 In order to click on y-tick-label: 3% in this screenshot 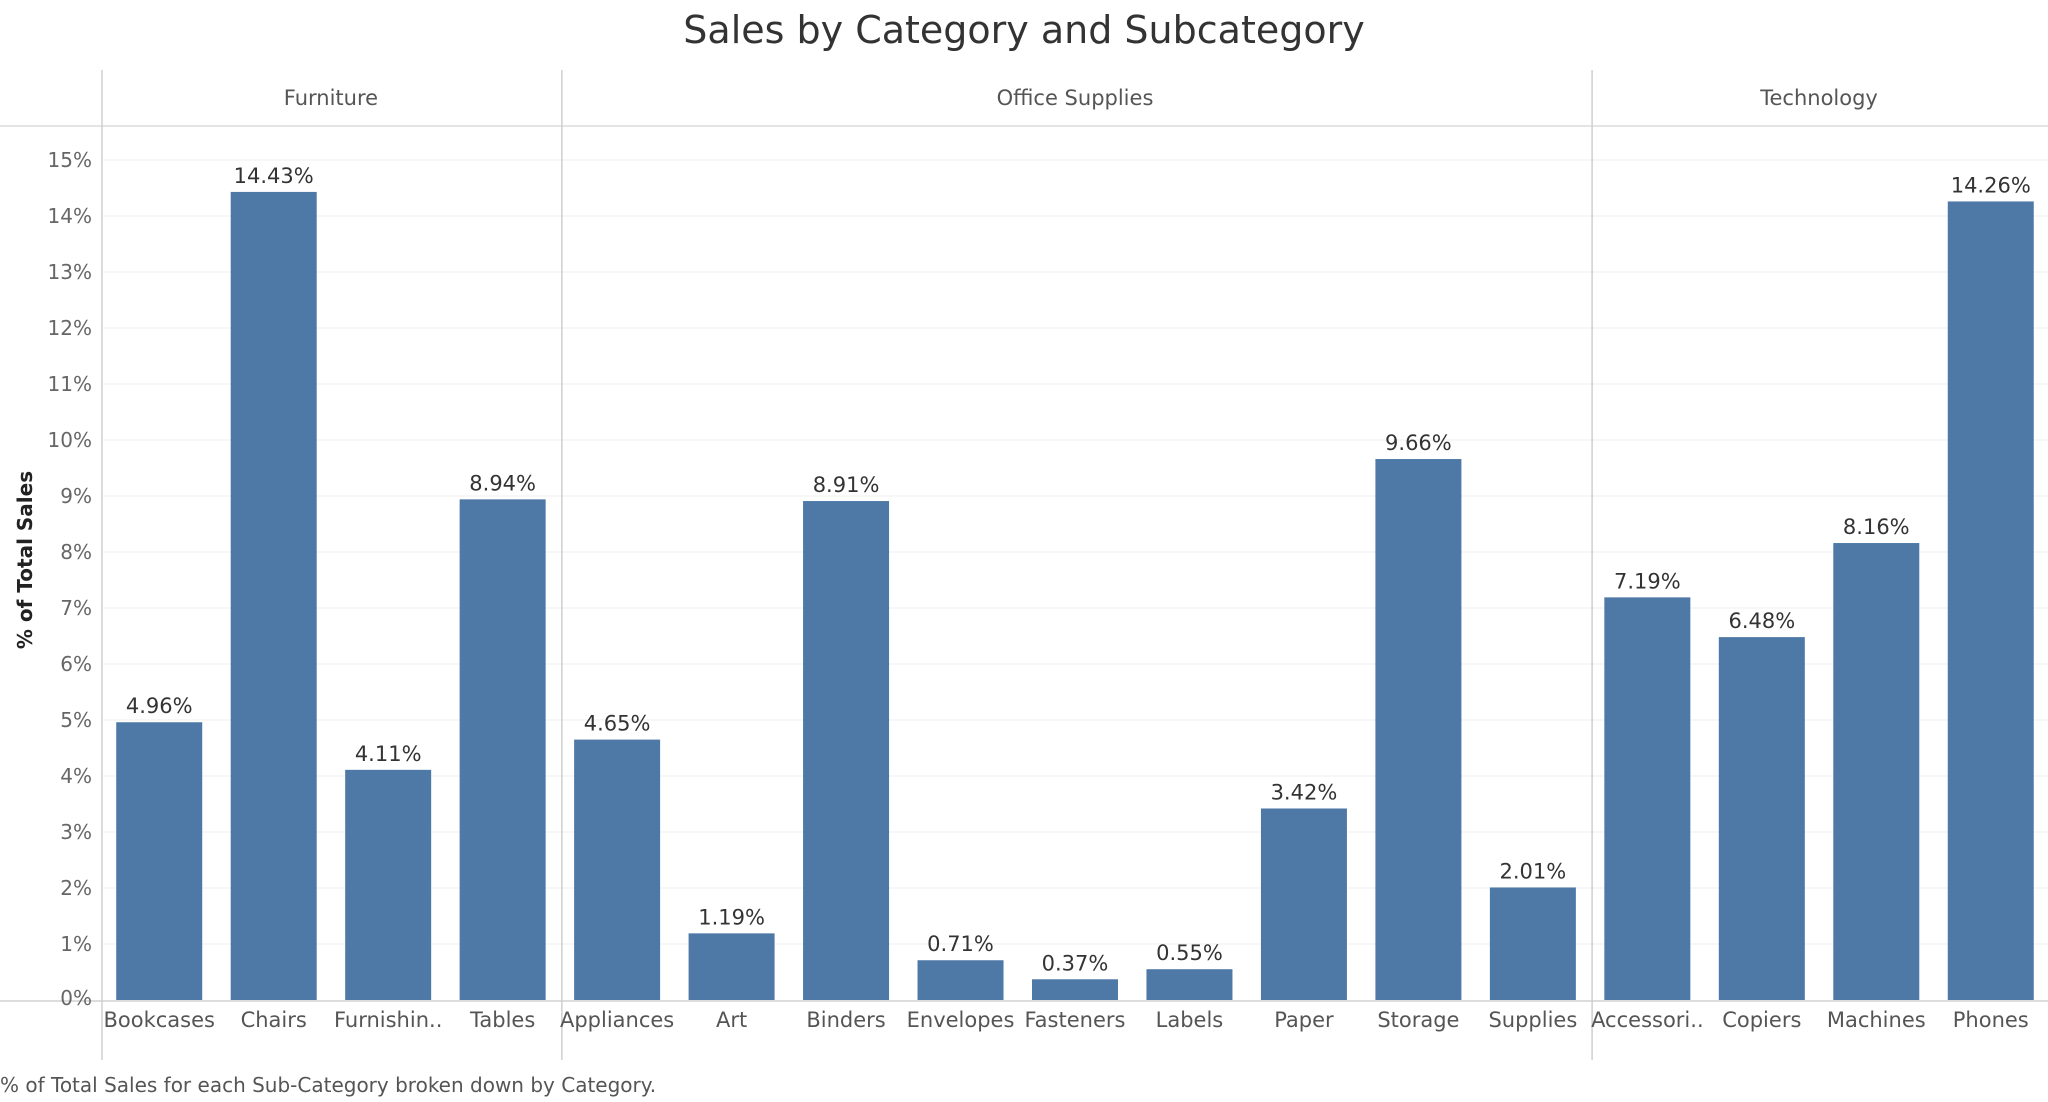, I will do `click(76, 832)`.